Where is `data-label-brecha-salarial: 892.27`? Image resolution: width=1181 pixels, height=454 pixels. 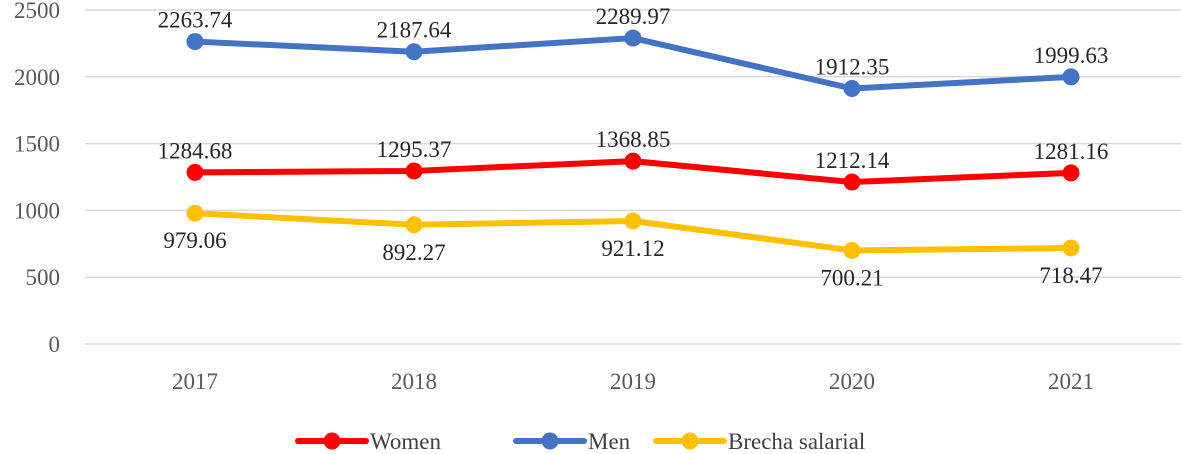
data-label-brecha-salarial: 892.27 is located at coordinates (413, 252).